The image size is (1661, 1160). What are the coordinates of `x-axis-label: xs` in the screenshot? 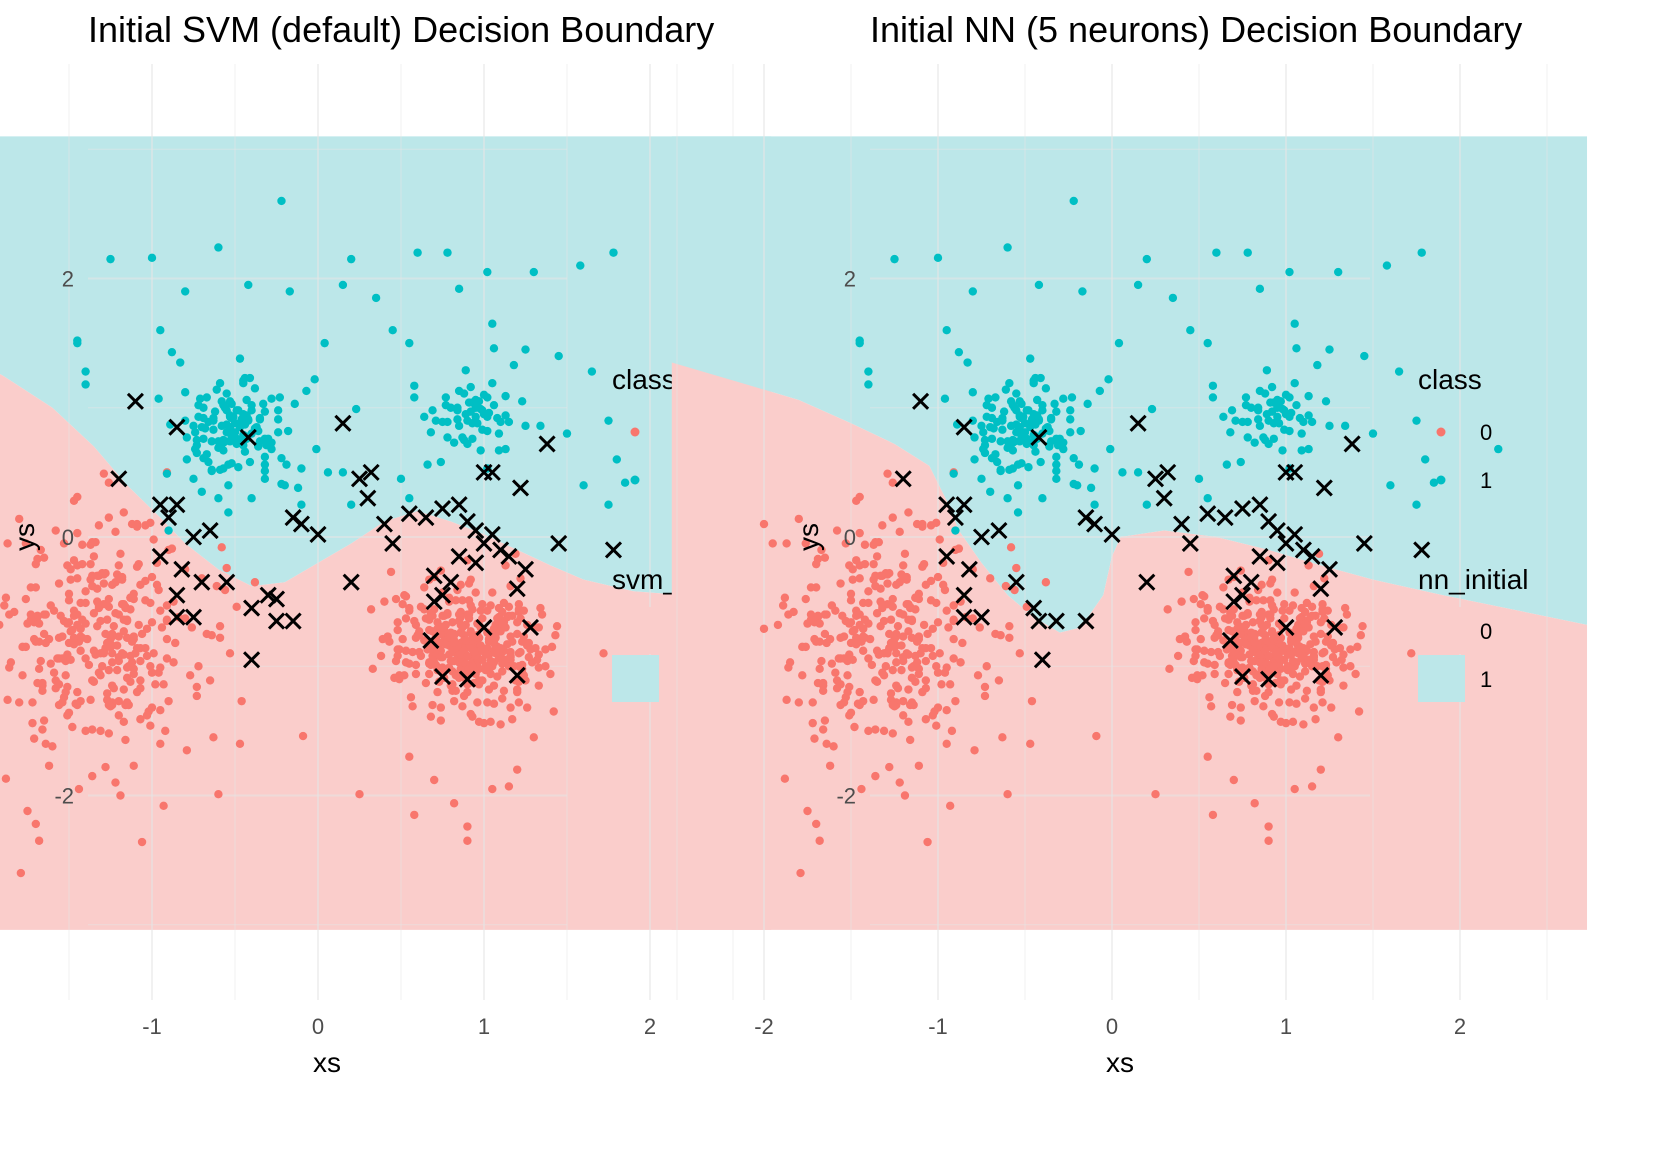 It's located at (327, 1062).